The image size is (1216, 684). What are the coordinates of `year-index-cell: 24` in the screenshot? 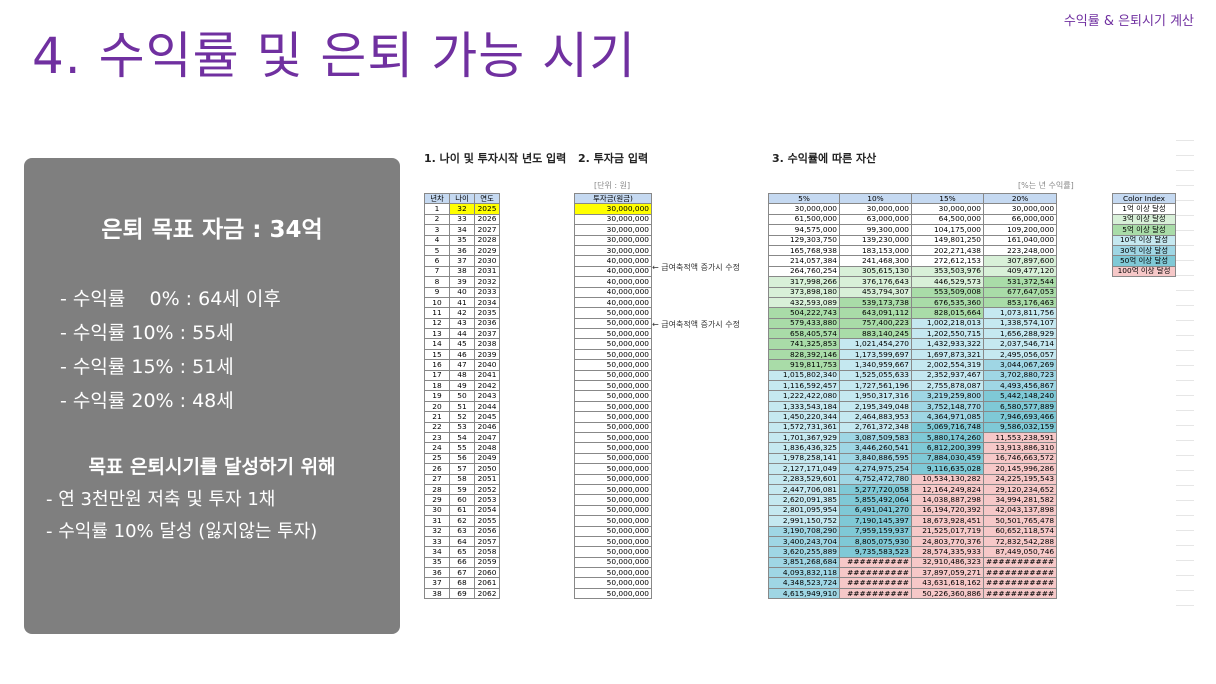 It's located at (437, 448).